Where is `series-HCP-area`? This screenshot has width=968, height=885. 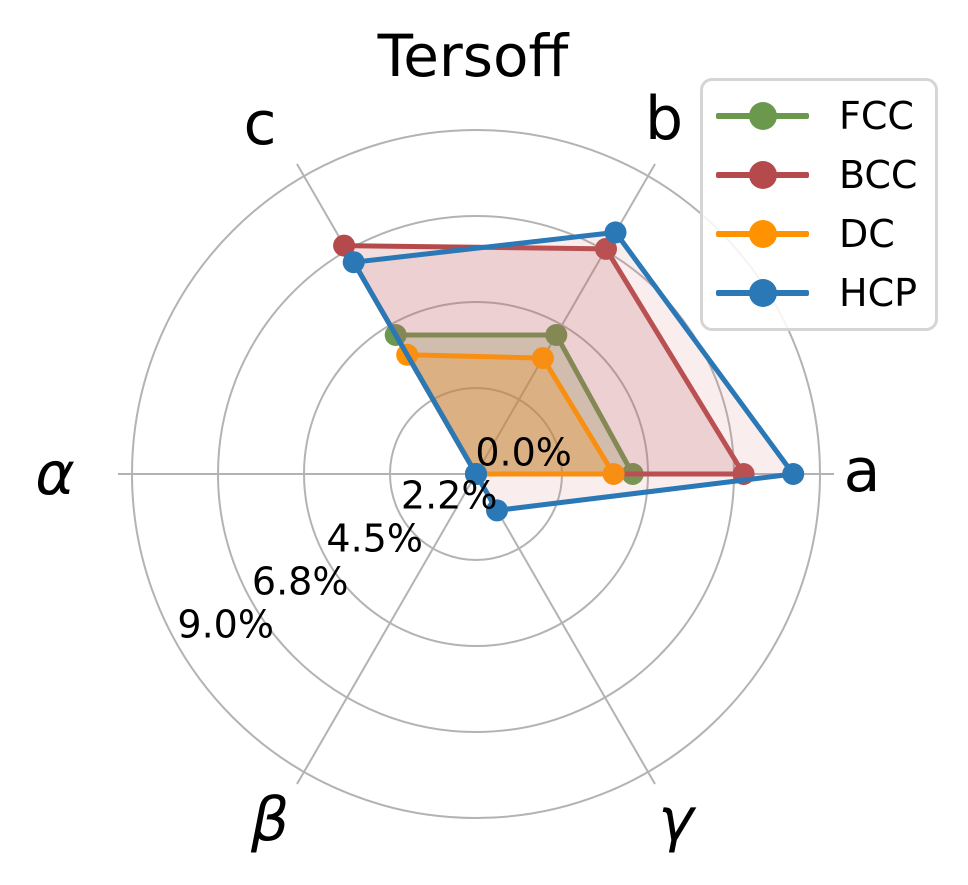
series-HCP-area is located at coordinates (573, 371).